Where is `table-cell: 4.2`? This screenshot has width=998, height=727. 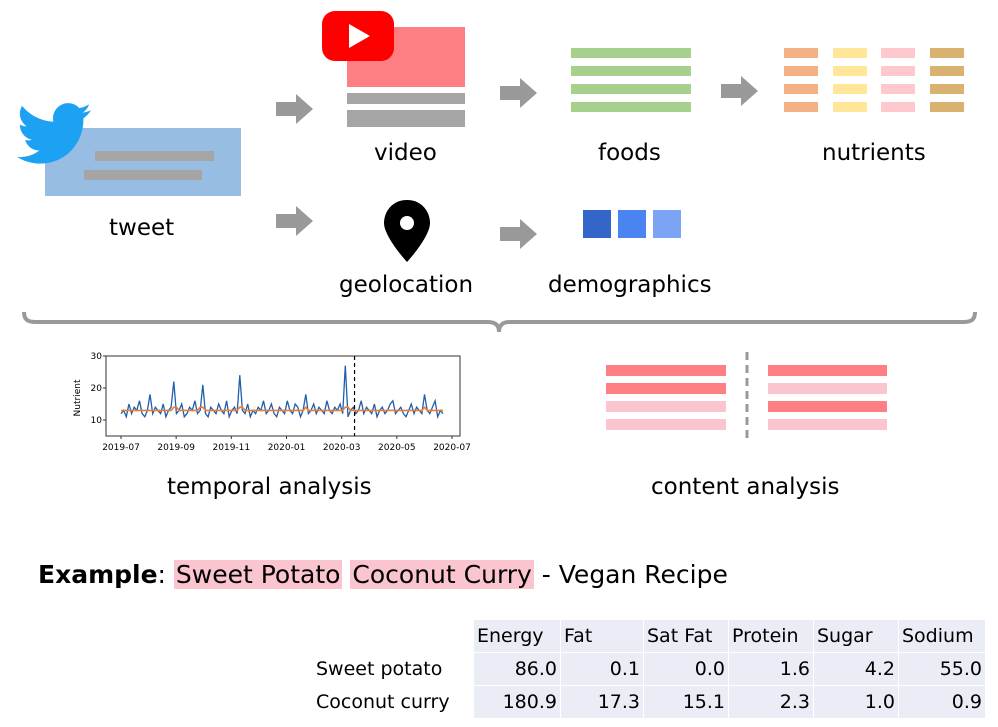
table-cell: 4.2 is located at coordinates (856, 669).